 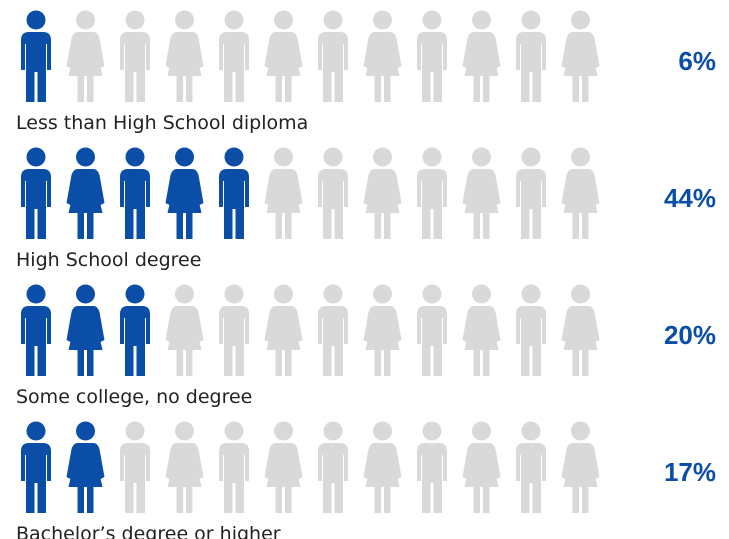 What do you see at coordinates (108, 260) in the screenshot?
I see `category-label: High School degree` at bounding box center [108, 260].